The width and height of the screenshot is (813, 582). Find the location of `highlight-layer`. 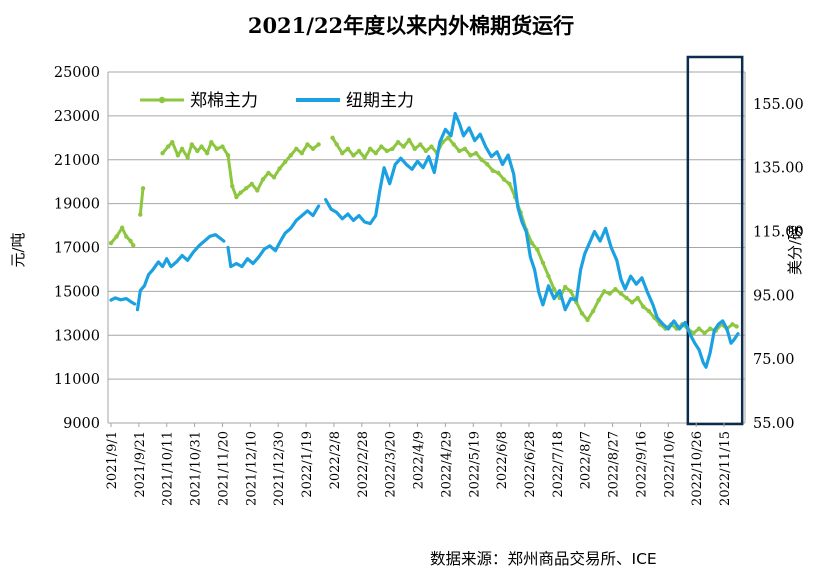

highlight-layer is located at coordinates (715, 240).